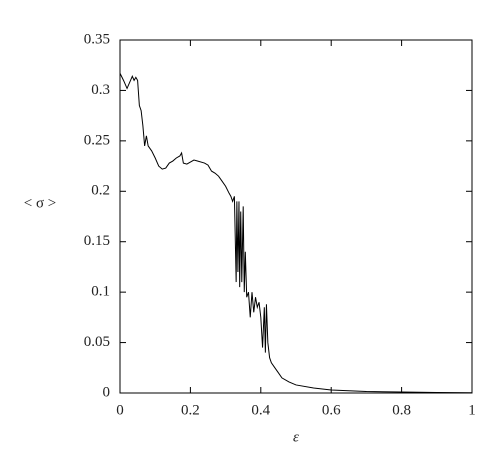 This screenshot has width=499, height=456. What do you see at coordinates (472, 410) in the screenshot?
I see `x-tick-label: 1` at bounding box center [472, 410].